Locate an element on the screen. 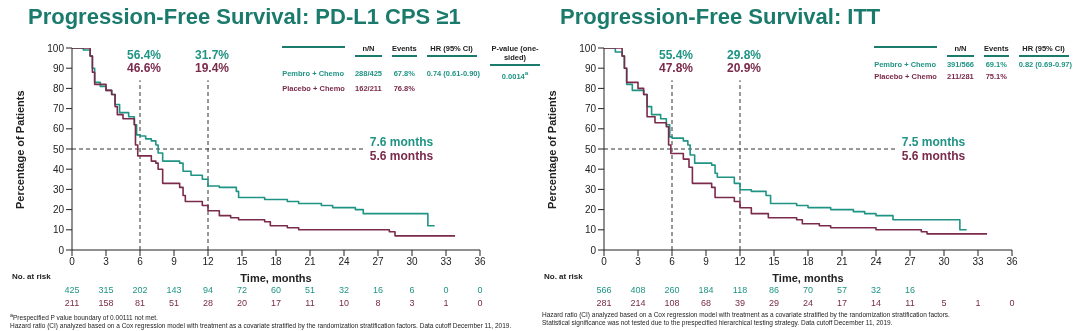 The height and width of the screenshot is (331, 1080). annotation: 47.8% is located at coordinates (676, 68).